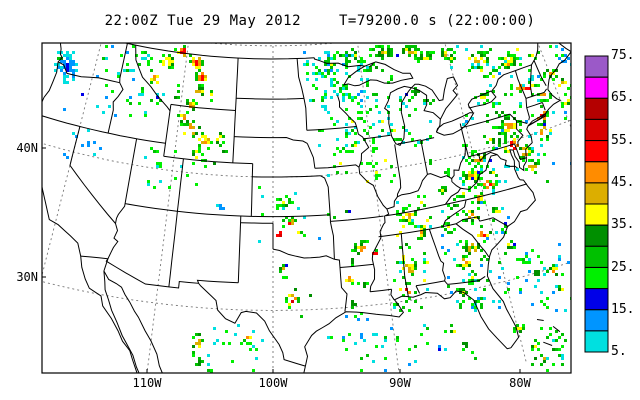 The width and height of the screenshot is (640, 400). What do you see at coordinates (202, 21) in the screenshot?
I see `title-timestamp: 22:00Z Tue 29 May 2012` at bounding box center [202, 21].